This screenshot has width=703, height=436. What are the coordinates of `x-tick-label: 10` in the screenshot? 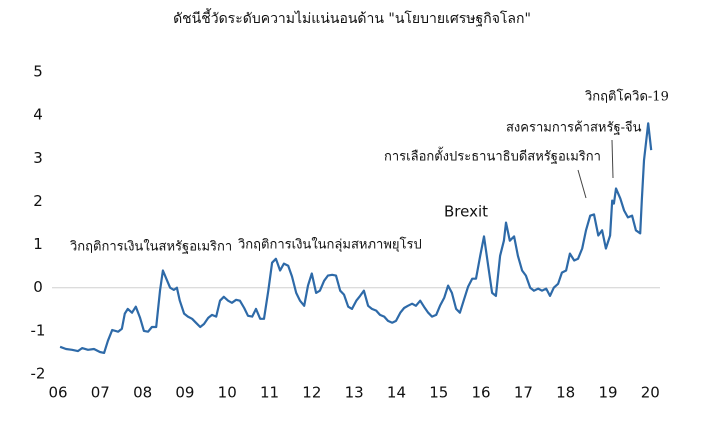 It's located at (227, 393).